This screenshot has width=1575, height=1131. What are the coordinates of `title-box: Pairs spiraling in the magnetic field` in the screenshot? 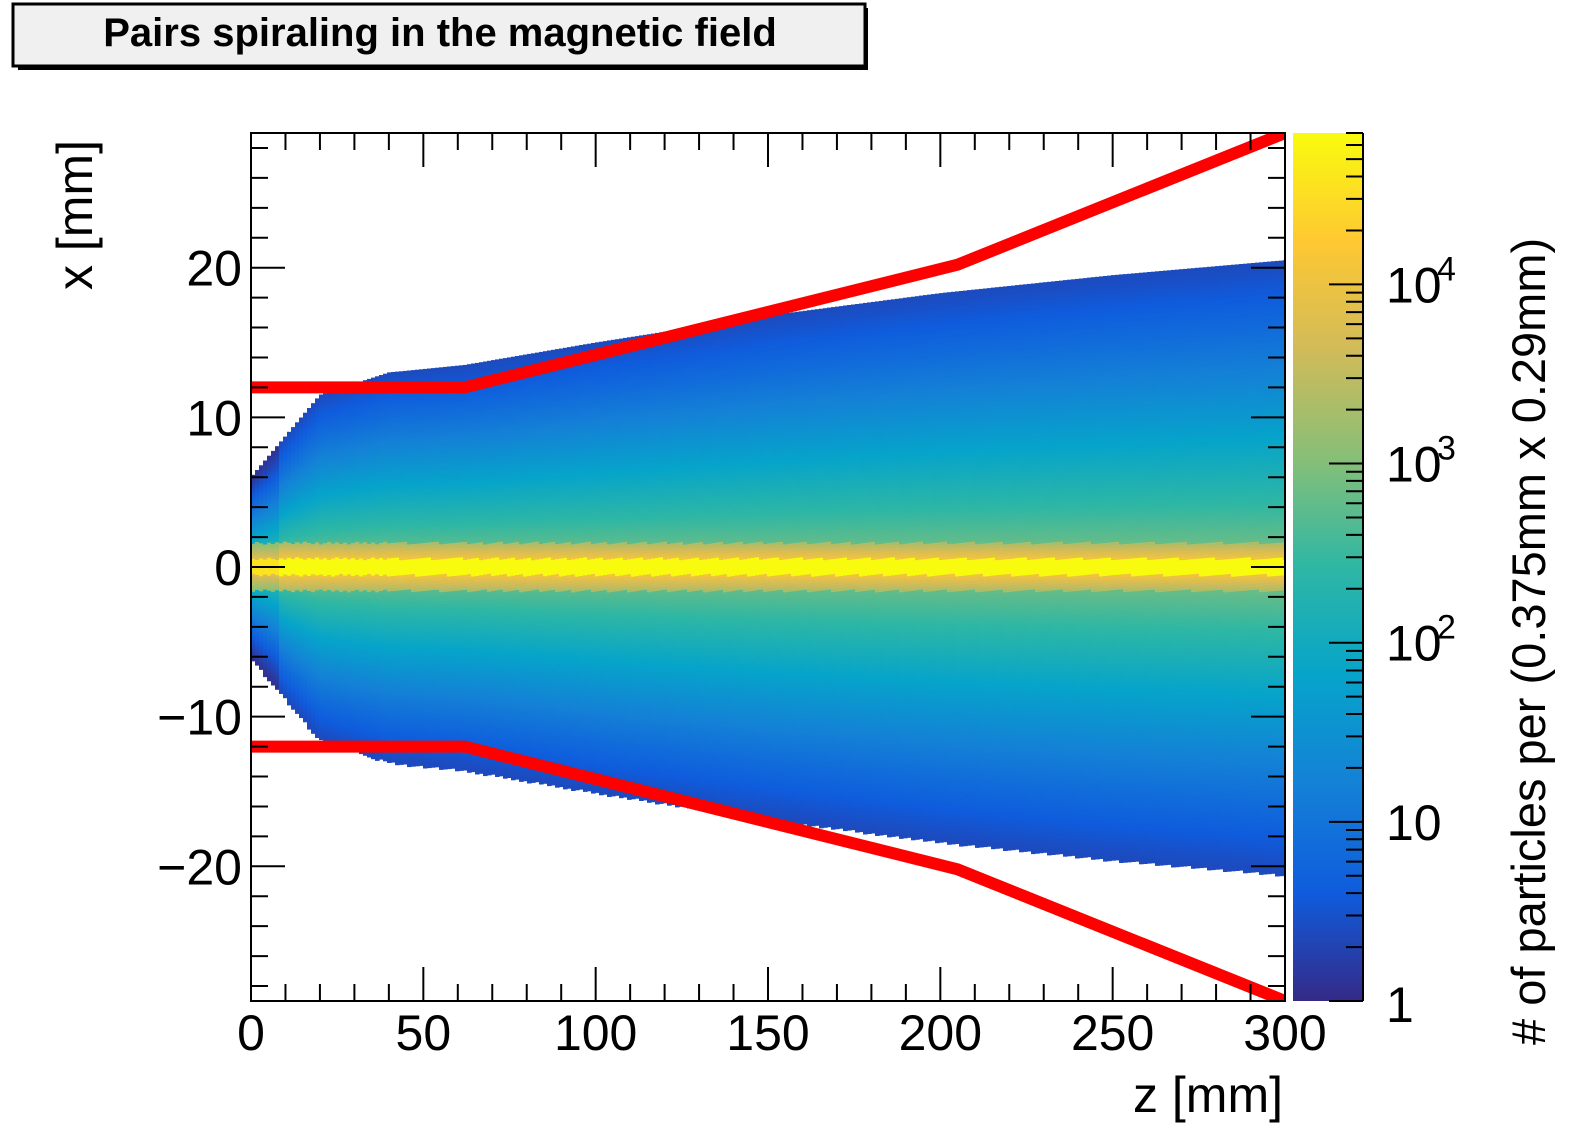 It's located at (440, 37).